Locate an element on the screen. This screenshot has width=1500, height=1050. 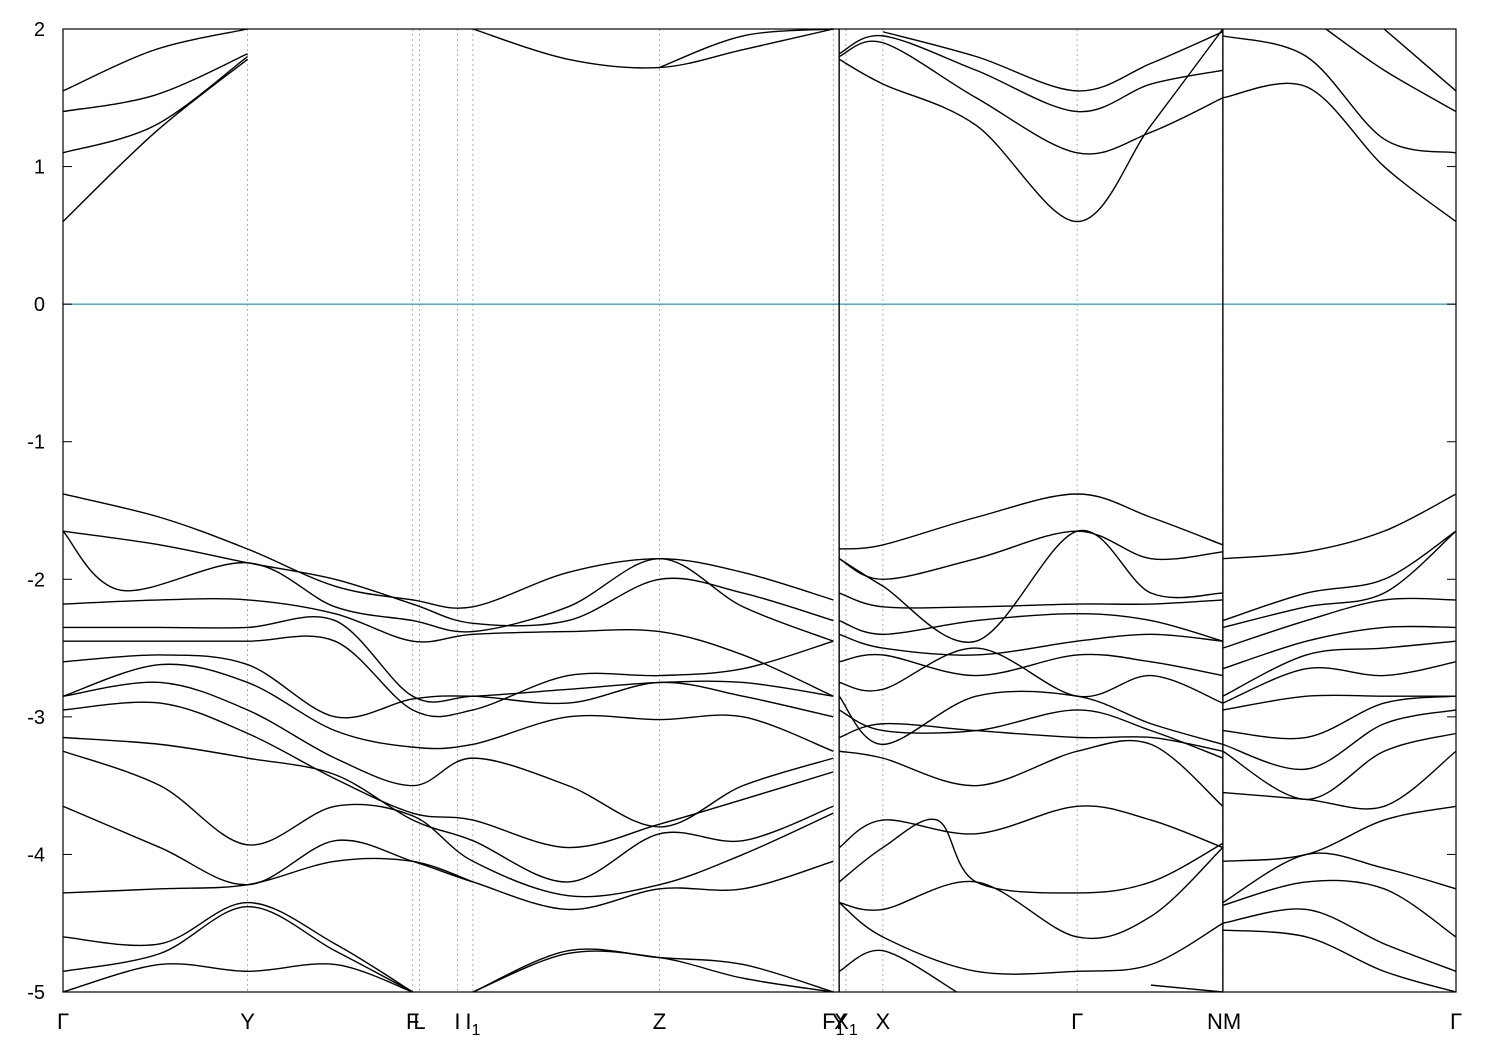
hs-point-label-6: Z is located at coordinates (659, 1021).